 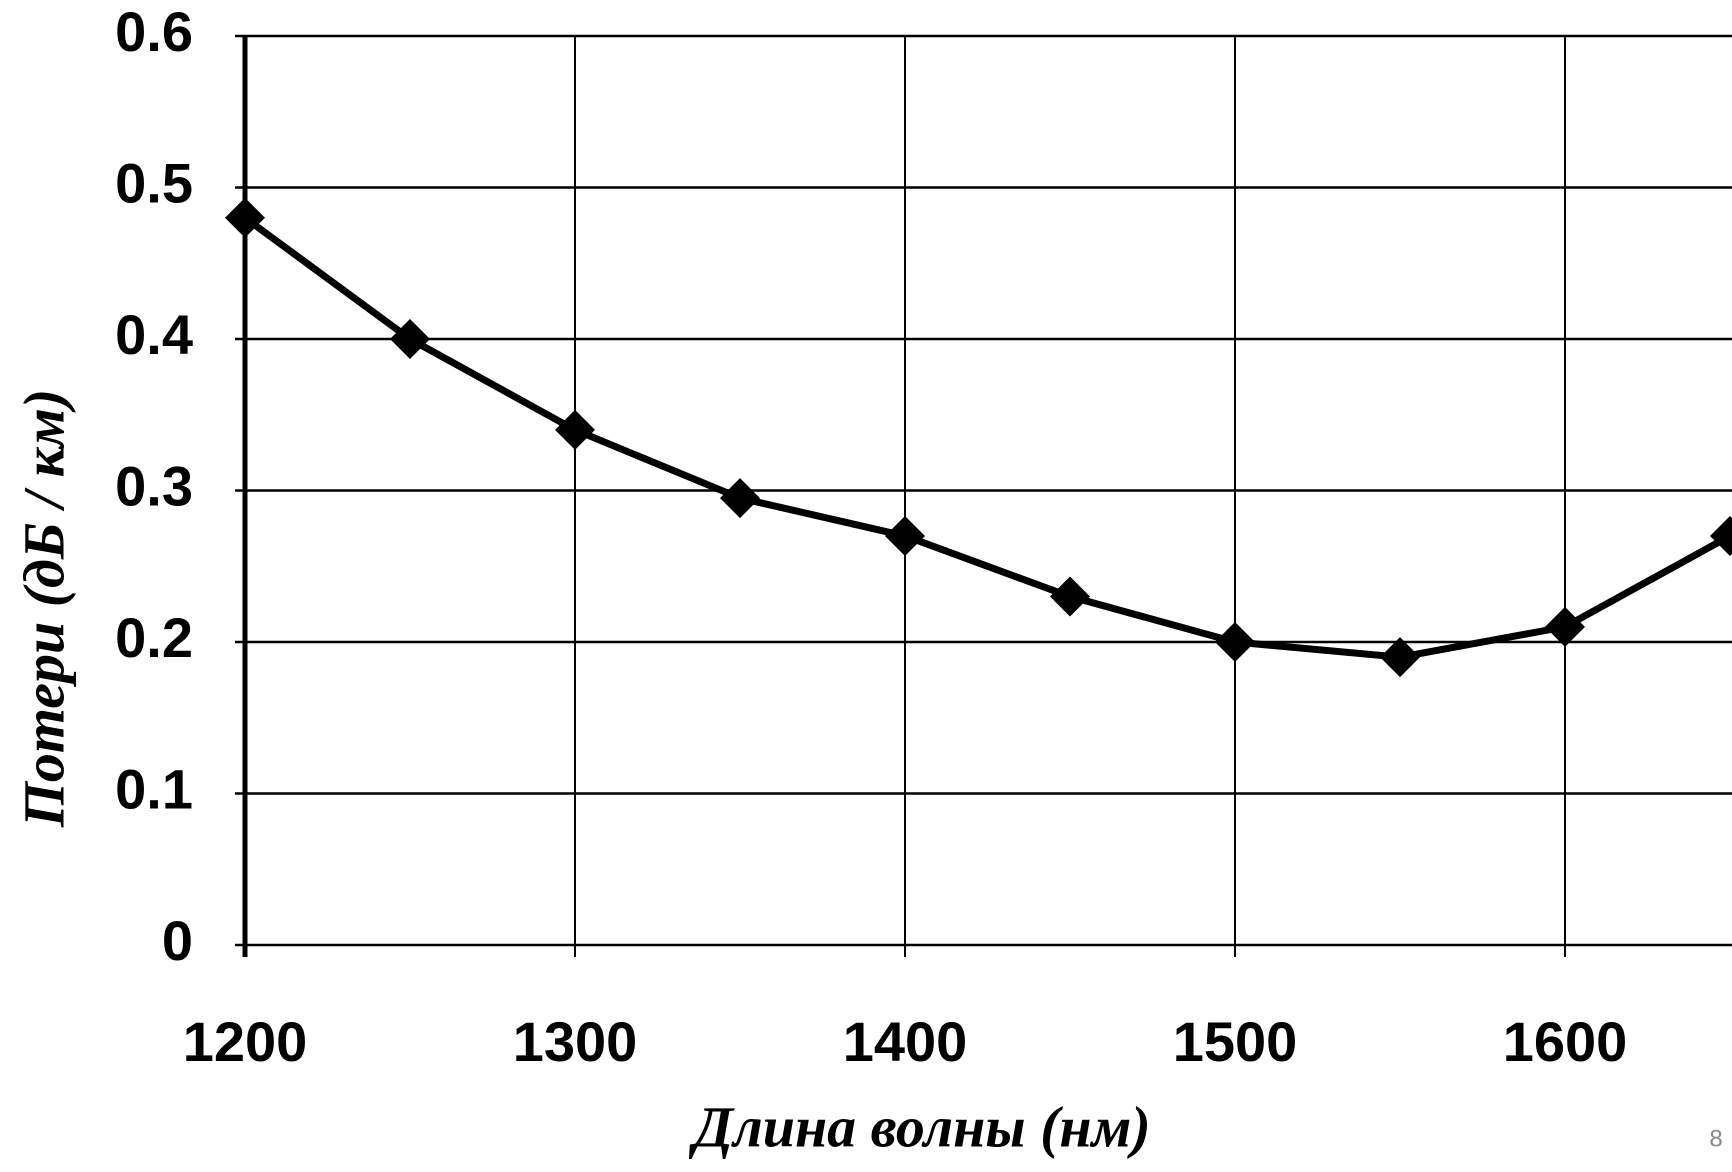 I want to click on y-tick-label: 0.5, so click(x=154, y=182).